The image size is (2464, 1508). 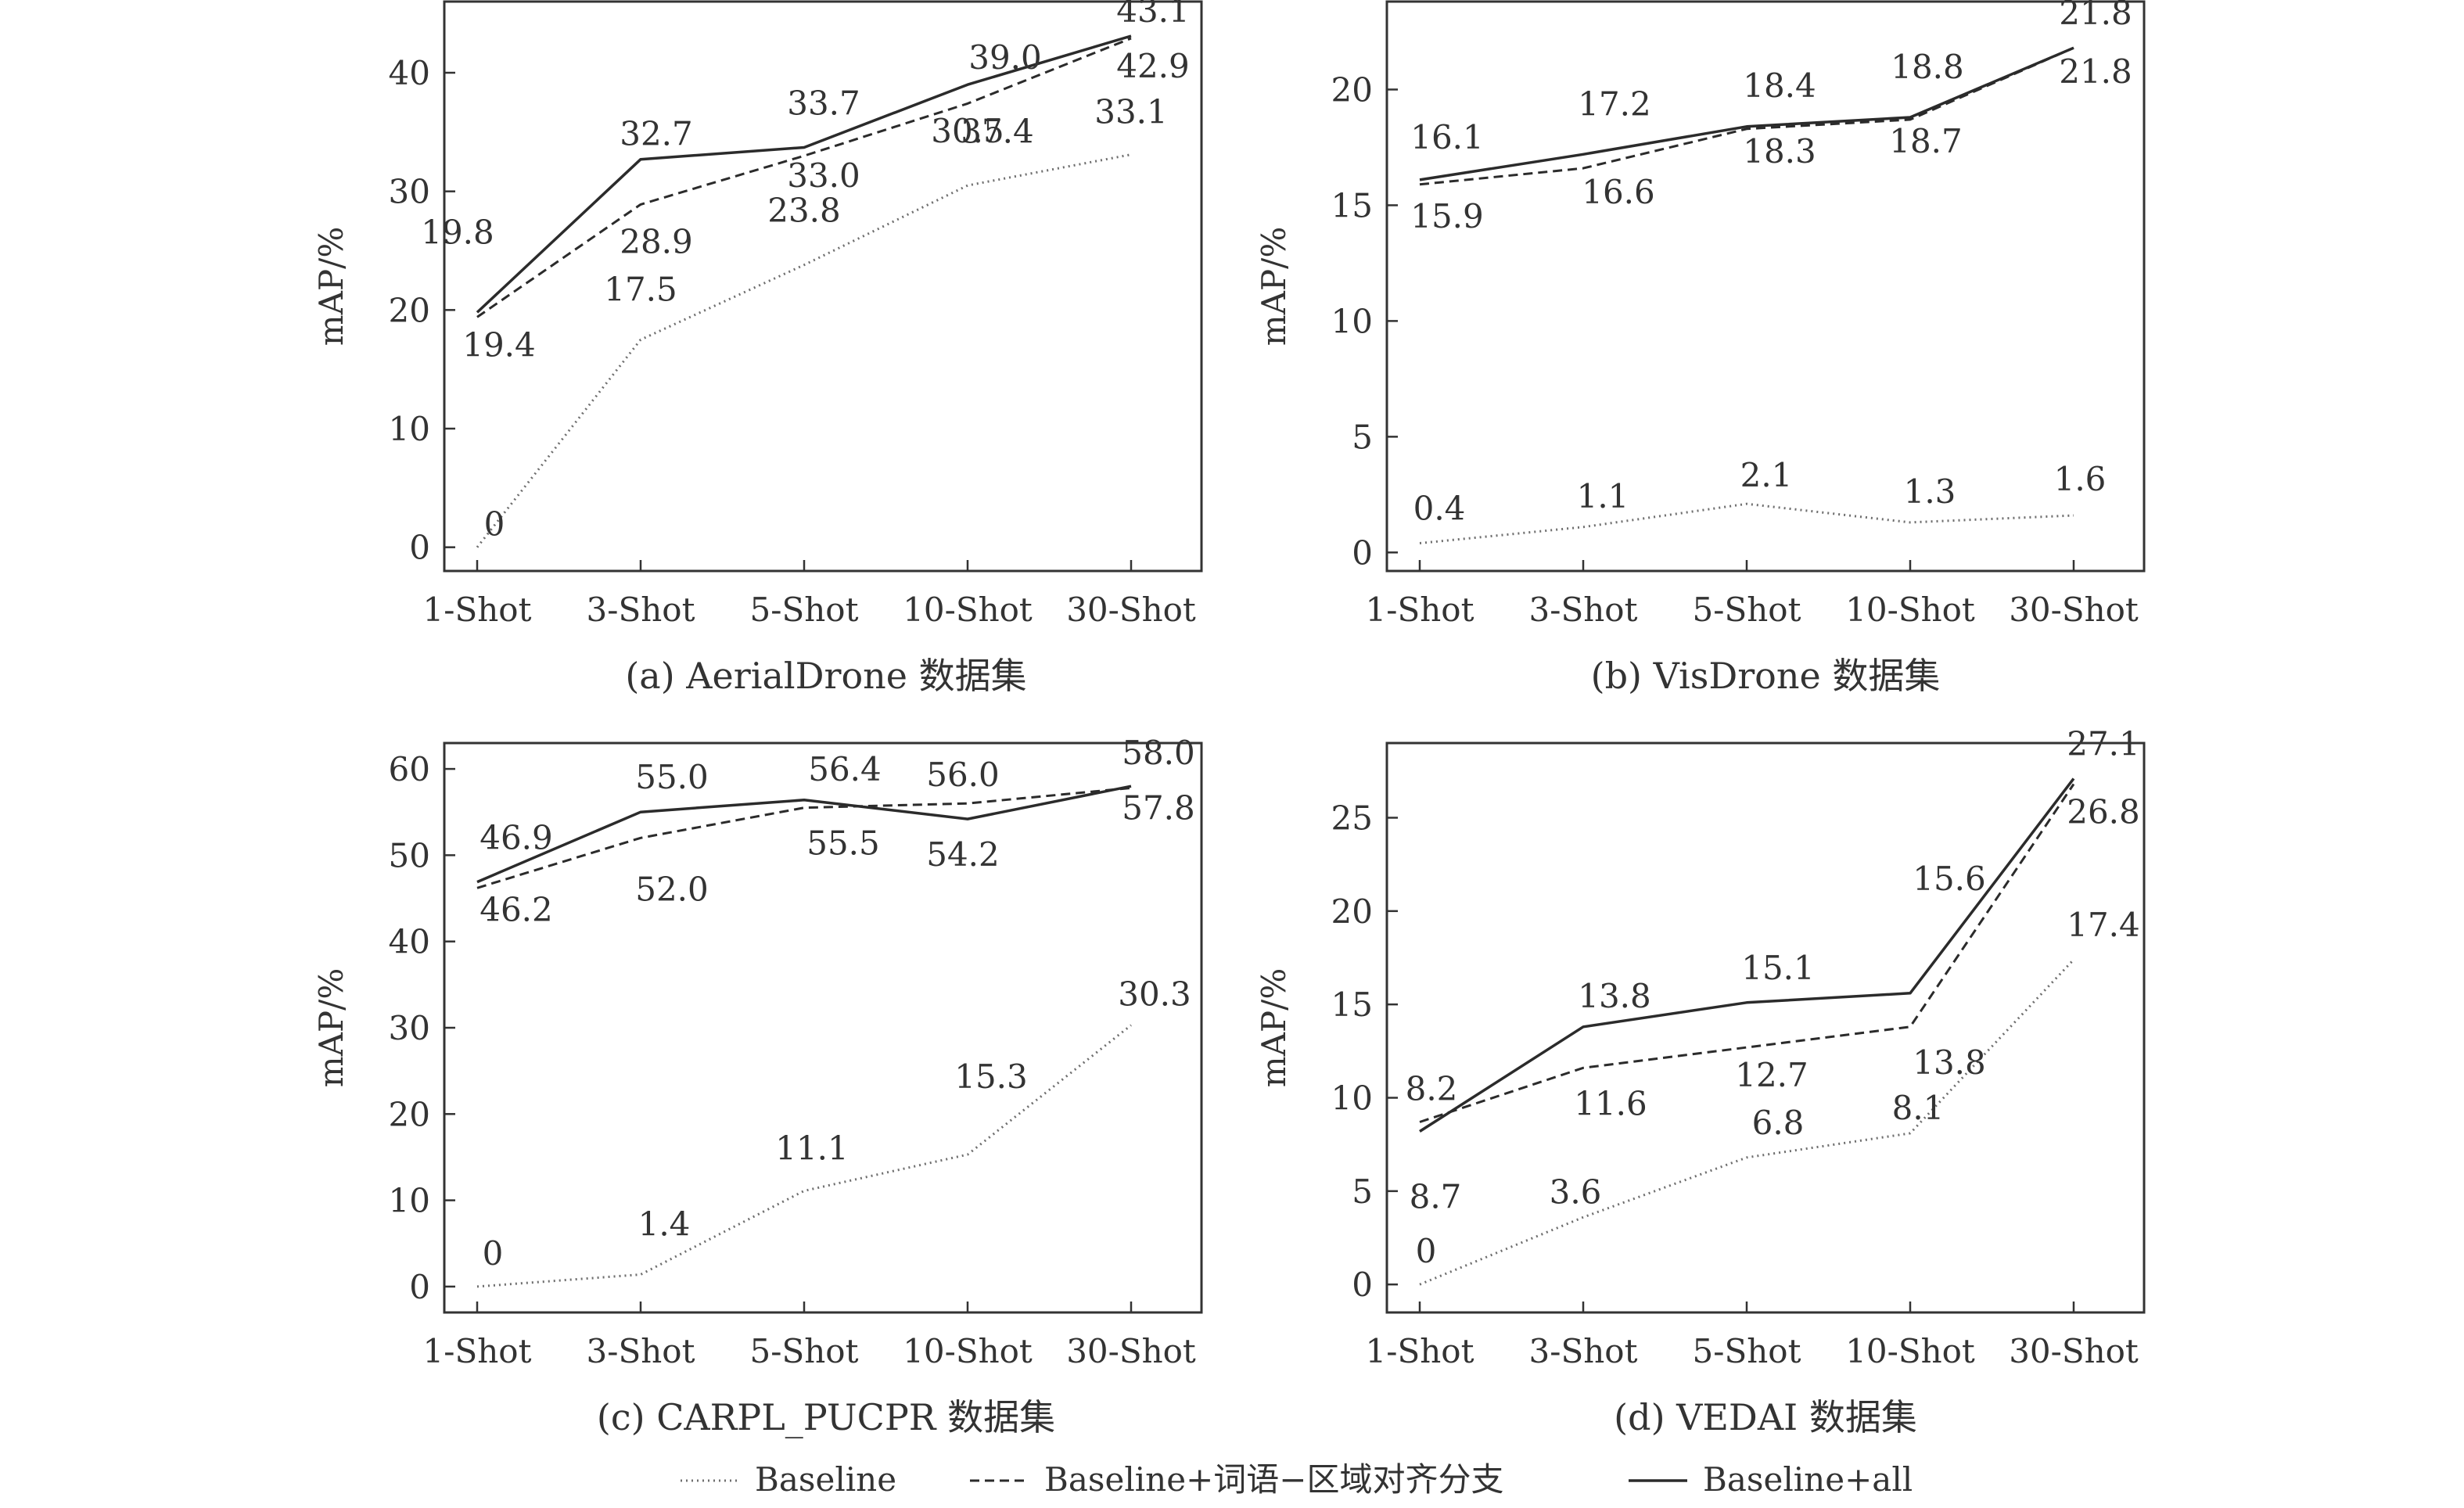 I want to click on data-label-word-region: 8.7, so click(x=1436, y=1197).